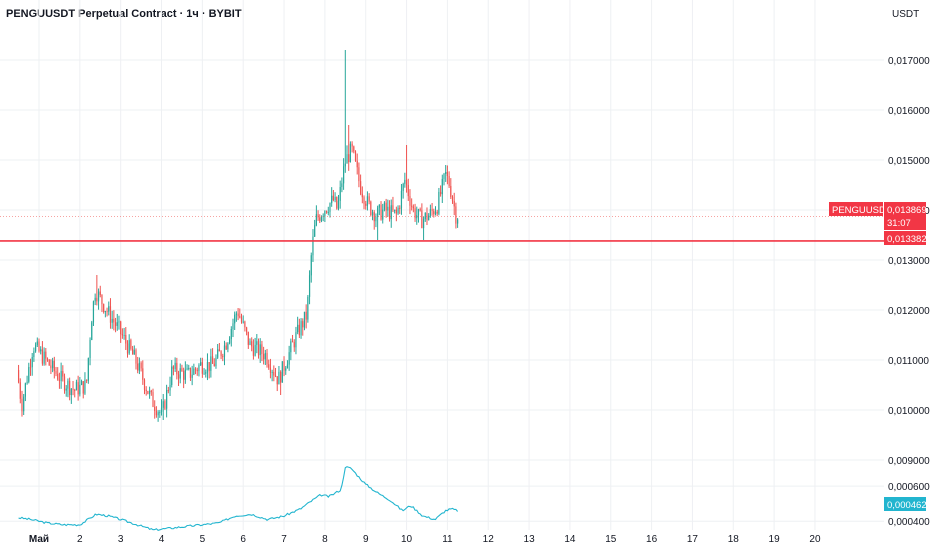 Image resolution: width=932 pixels, height=550 pixels. What do you see at coordinates (734, 539) in the screenshot?
I see `x-tick-label: 18` at bounding box center [734, 539].